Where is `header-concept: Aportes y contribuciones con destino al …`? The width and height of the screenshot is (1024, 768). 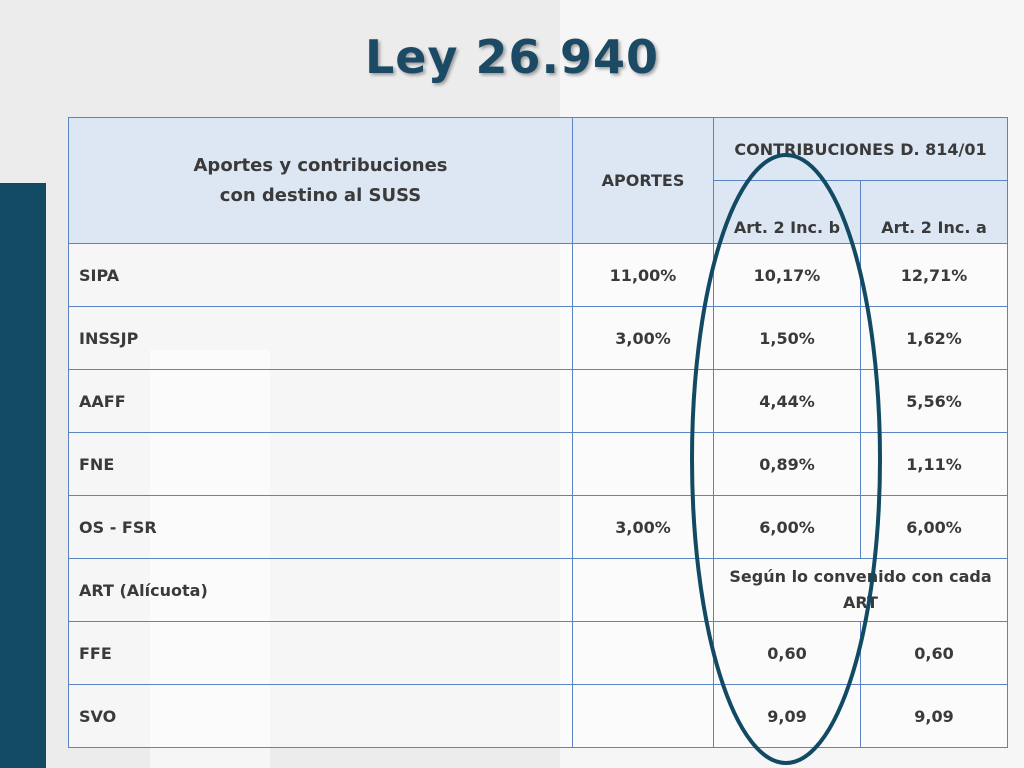
header-concept: Aportes y contribuciones con destino al … is located at coordinates (320, 180).